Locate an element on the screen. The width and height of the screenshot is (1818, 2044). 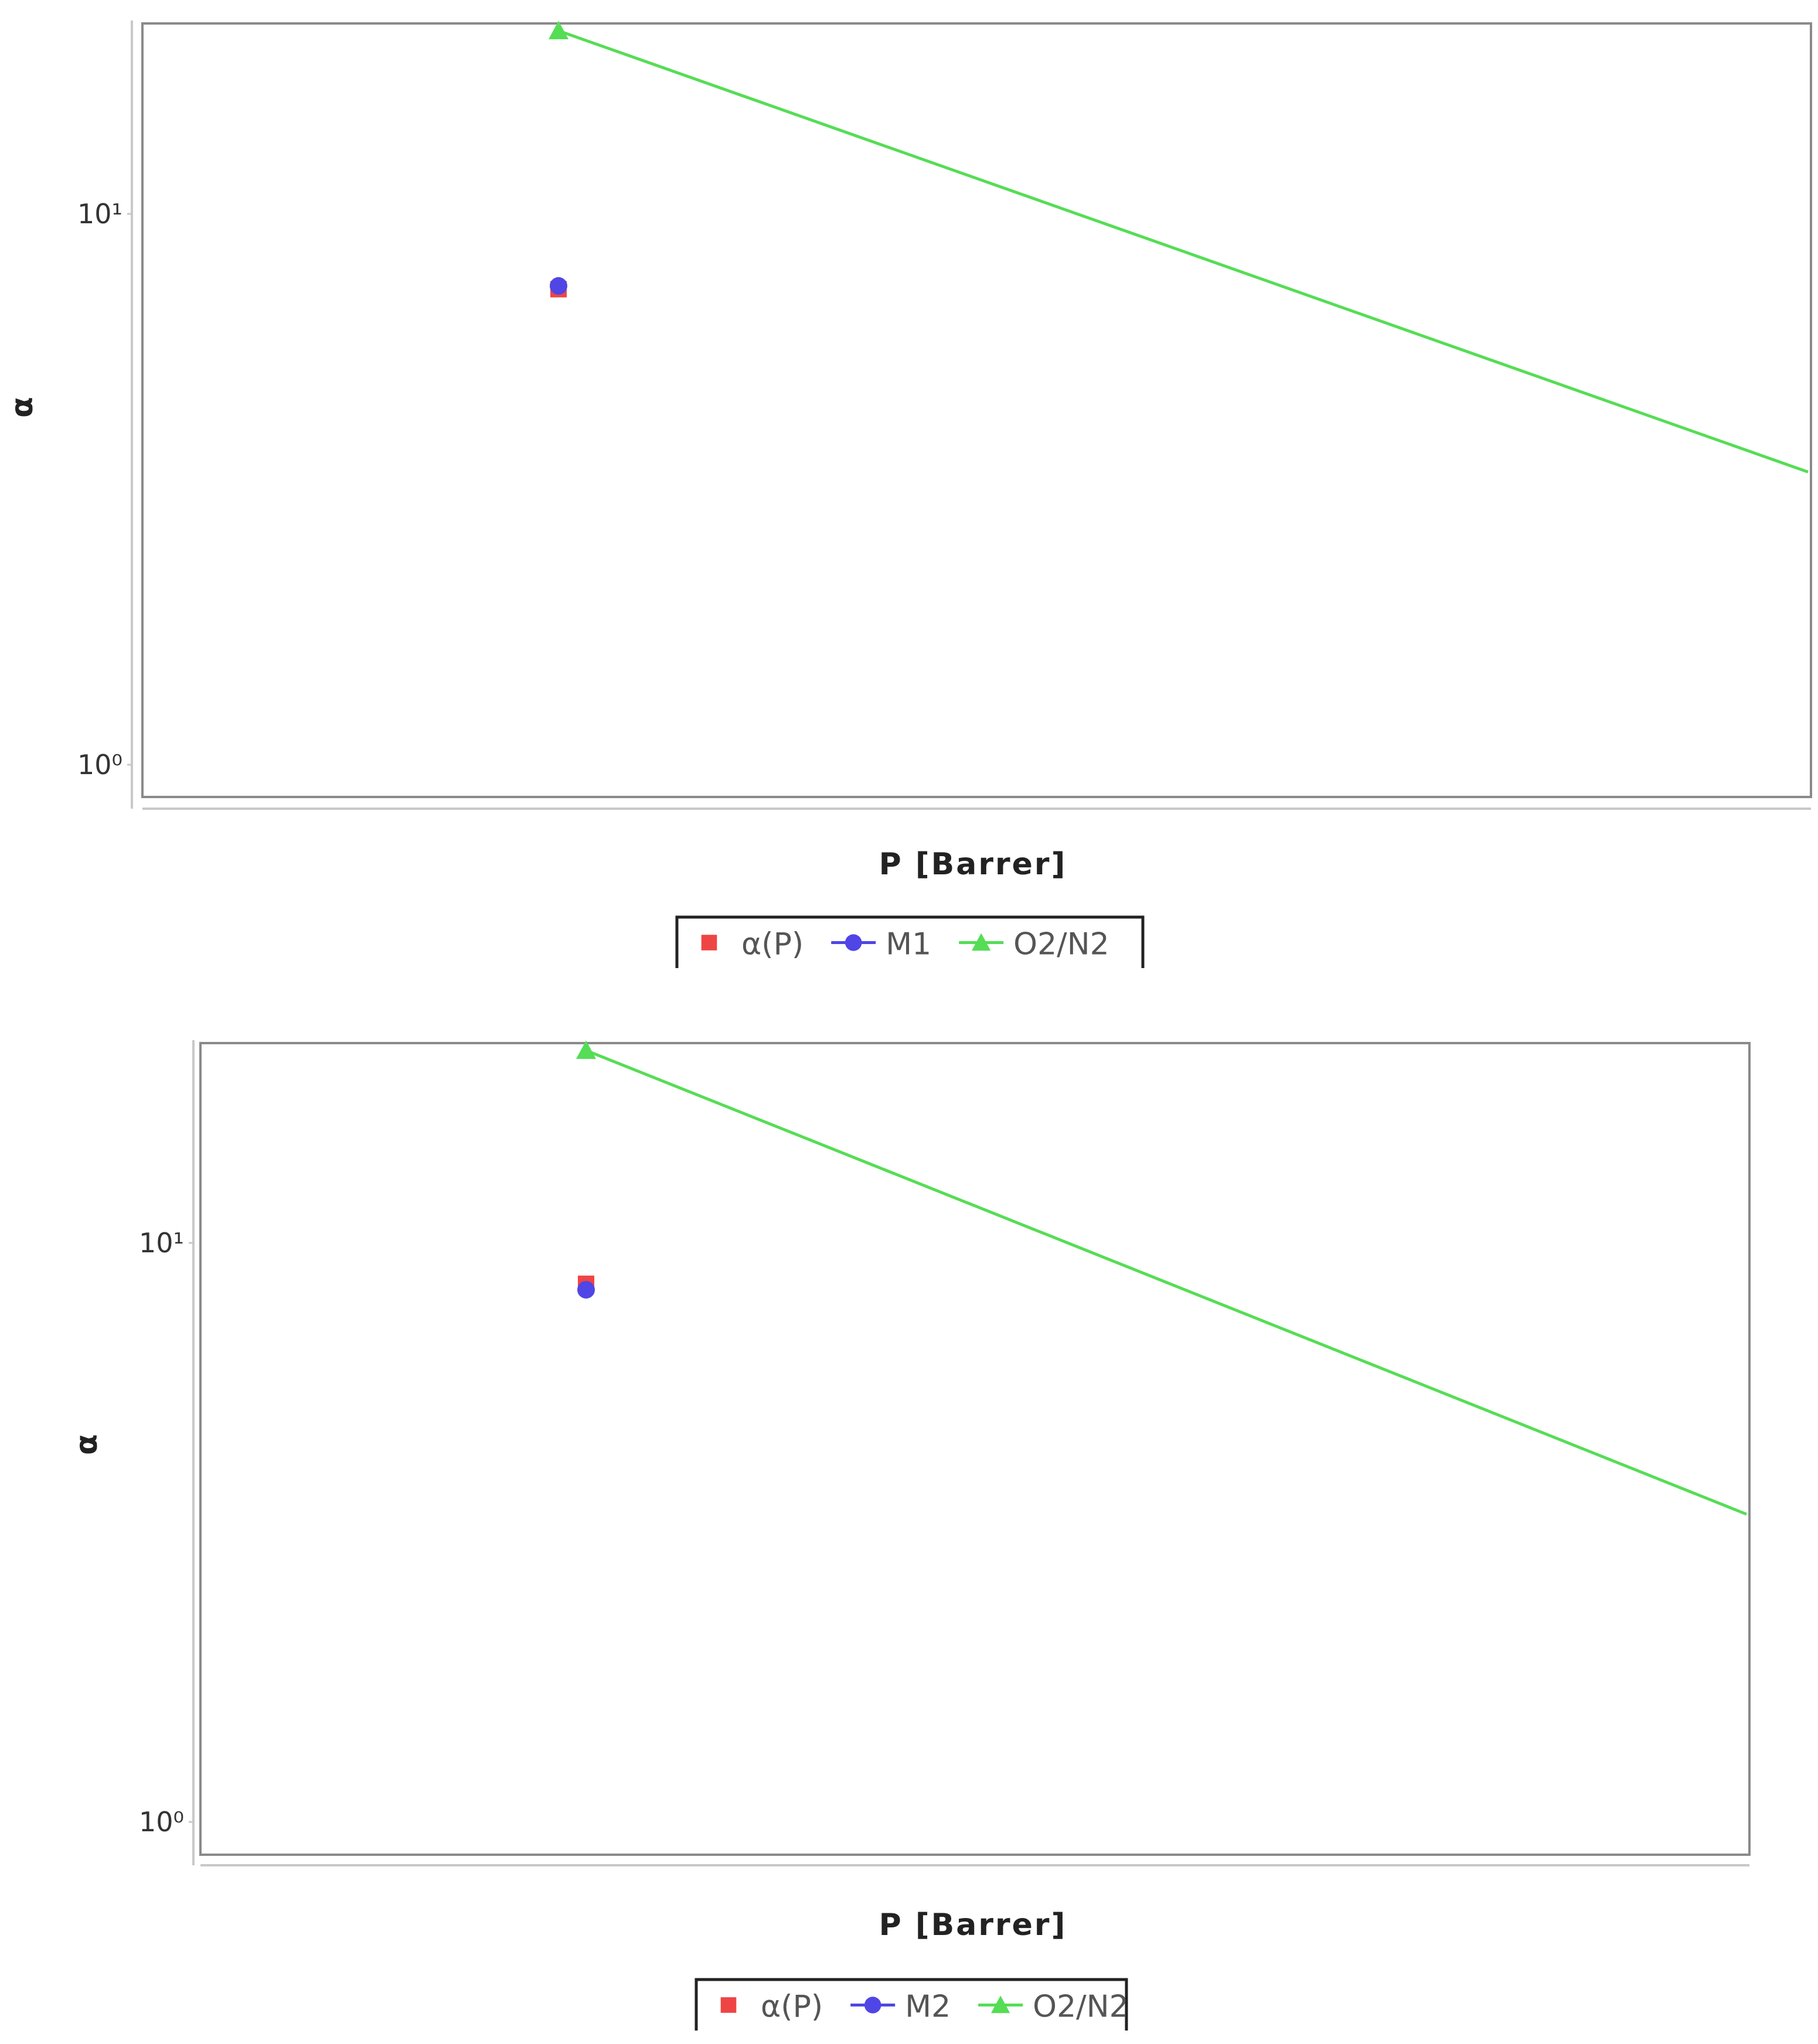
legend-label: M1 is located at coordinates (908, 944).